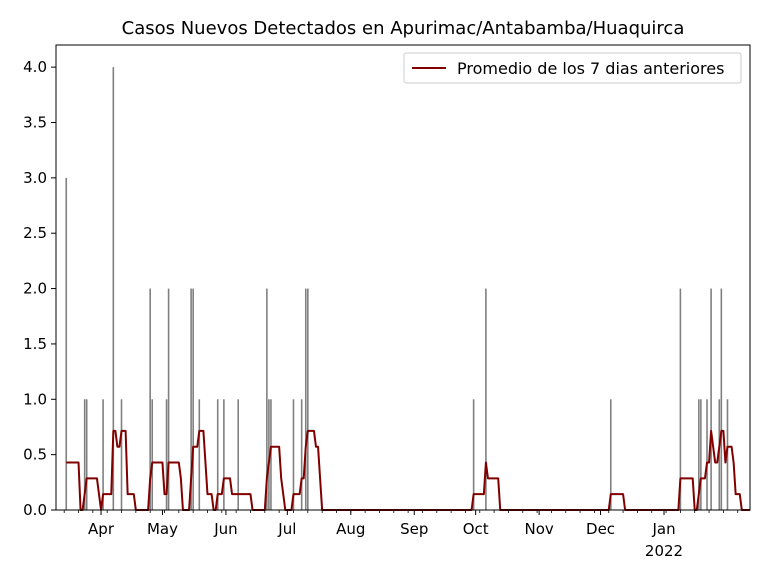 Image resolution: width=768 pixels, height=576 pixels. What do you see at coordinates (35, 123) in the screenshot?
I see `y-tick-label: 3.5` at bounding box center [35, 123].